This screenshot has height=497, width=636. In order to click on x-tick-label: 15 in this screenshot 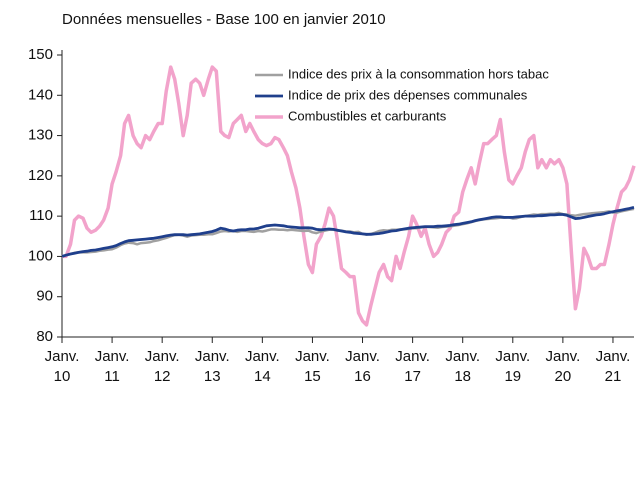, I will do `click(312, 376)`.